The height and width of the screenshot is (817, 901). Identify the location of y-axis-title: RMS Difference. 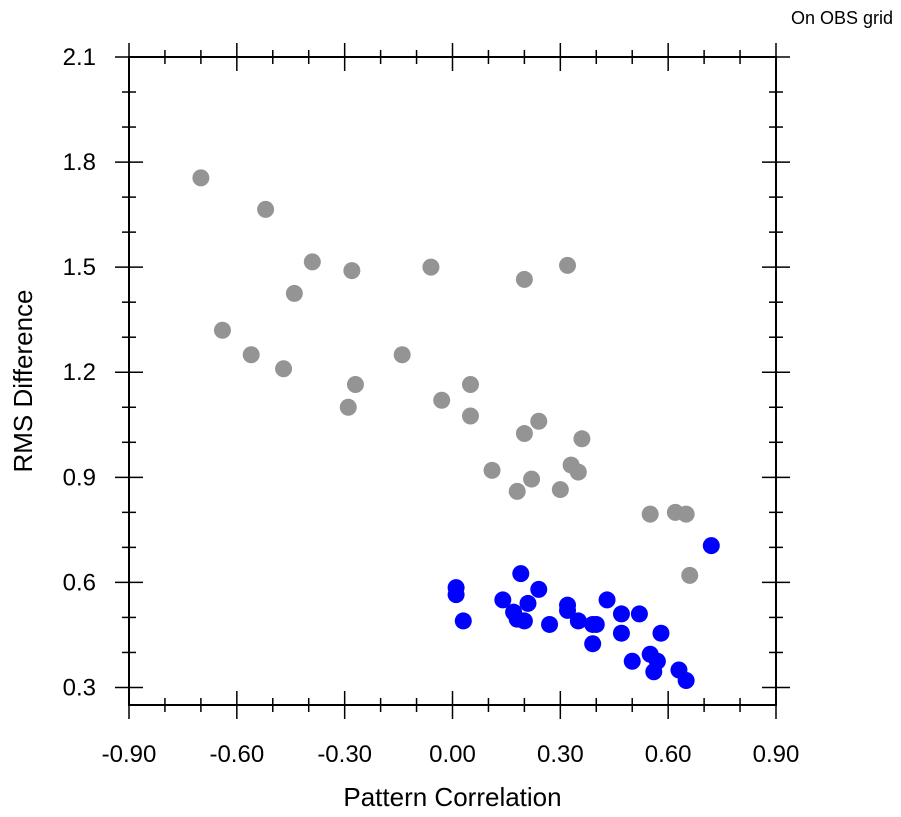
(23, 380).